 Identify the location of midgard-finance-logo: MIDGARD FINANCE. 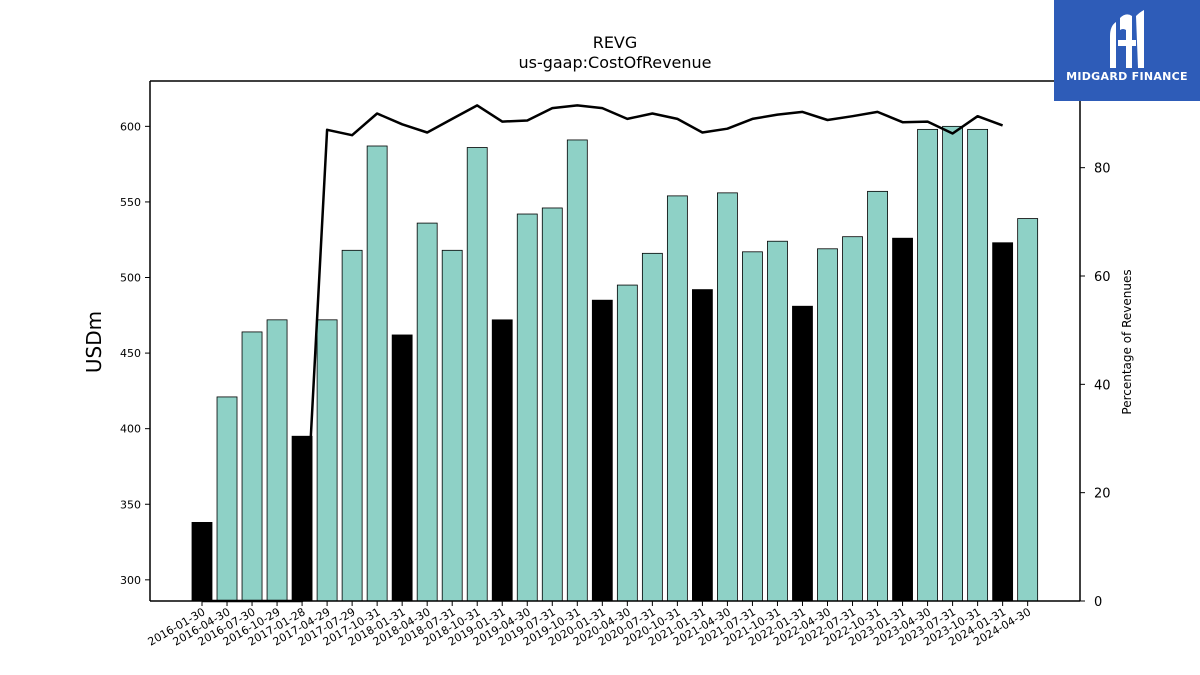
(1127, 50).